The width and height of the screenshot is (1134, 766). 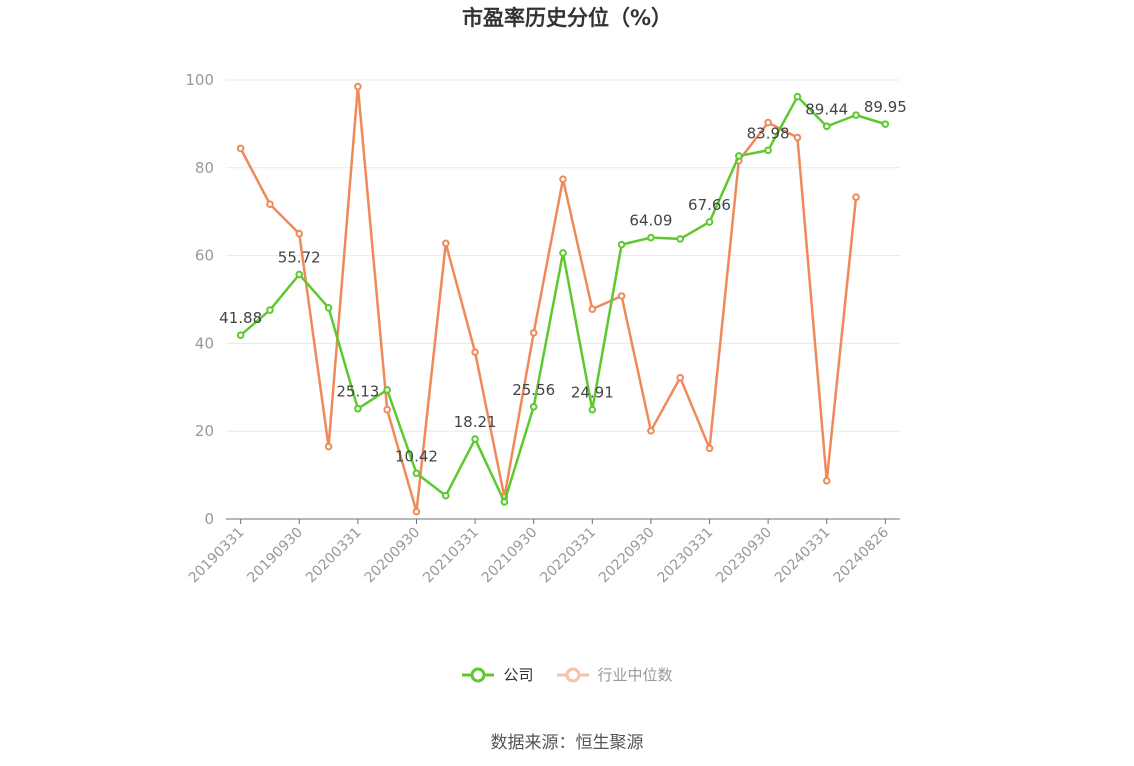 What do you see at coordinates (478, 674) in the screenshot?
I see `legend-company-marker-icon` at bounding box center [478, 674].